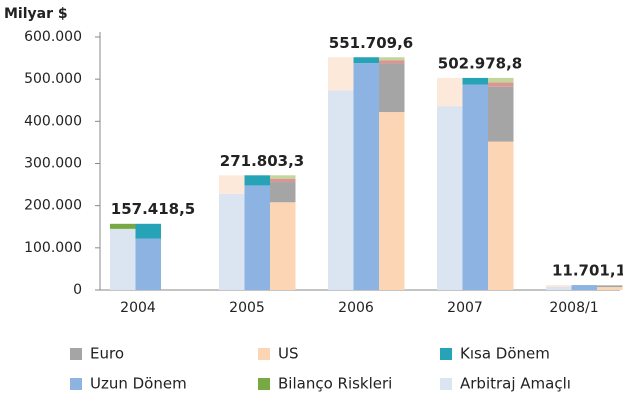 The height and width of the screenshot is (404, 623). What do you see at coordinates (573, 308) in the screenshot?
I see `x-tick-label: 2008/1` at bounding box center [573, 308].